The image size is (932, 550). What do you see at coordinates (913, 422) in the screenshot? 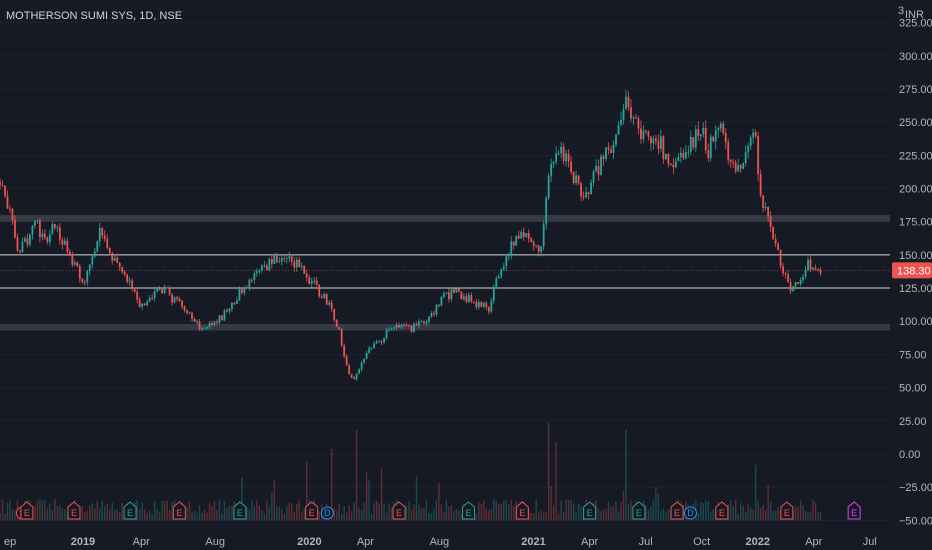
I see `y-tick-label: 25.00` at bounding box center [913, 422].